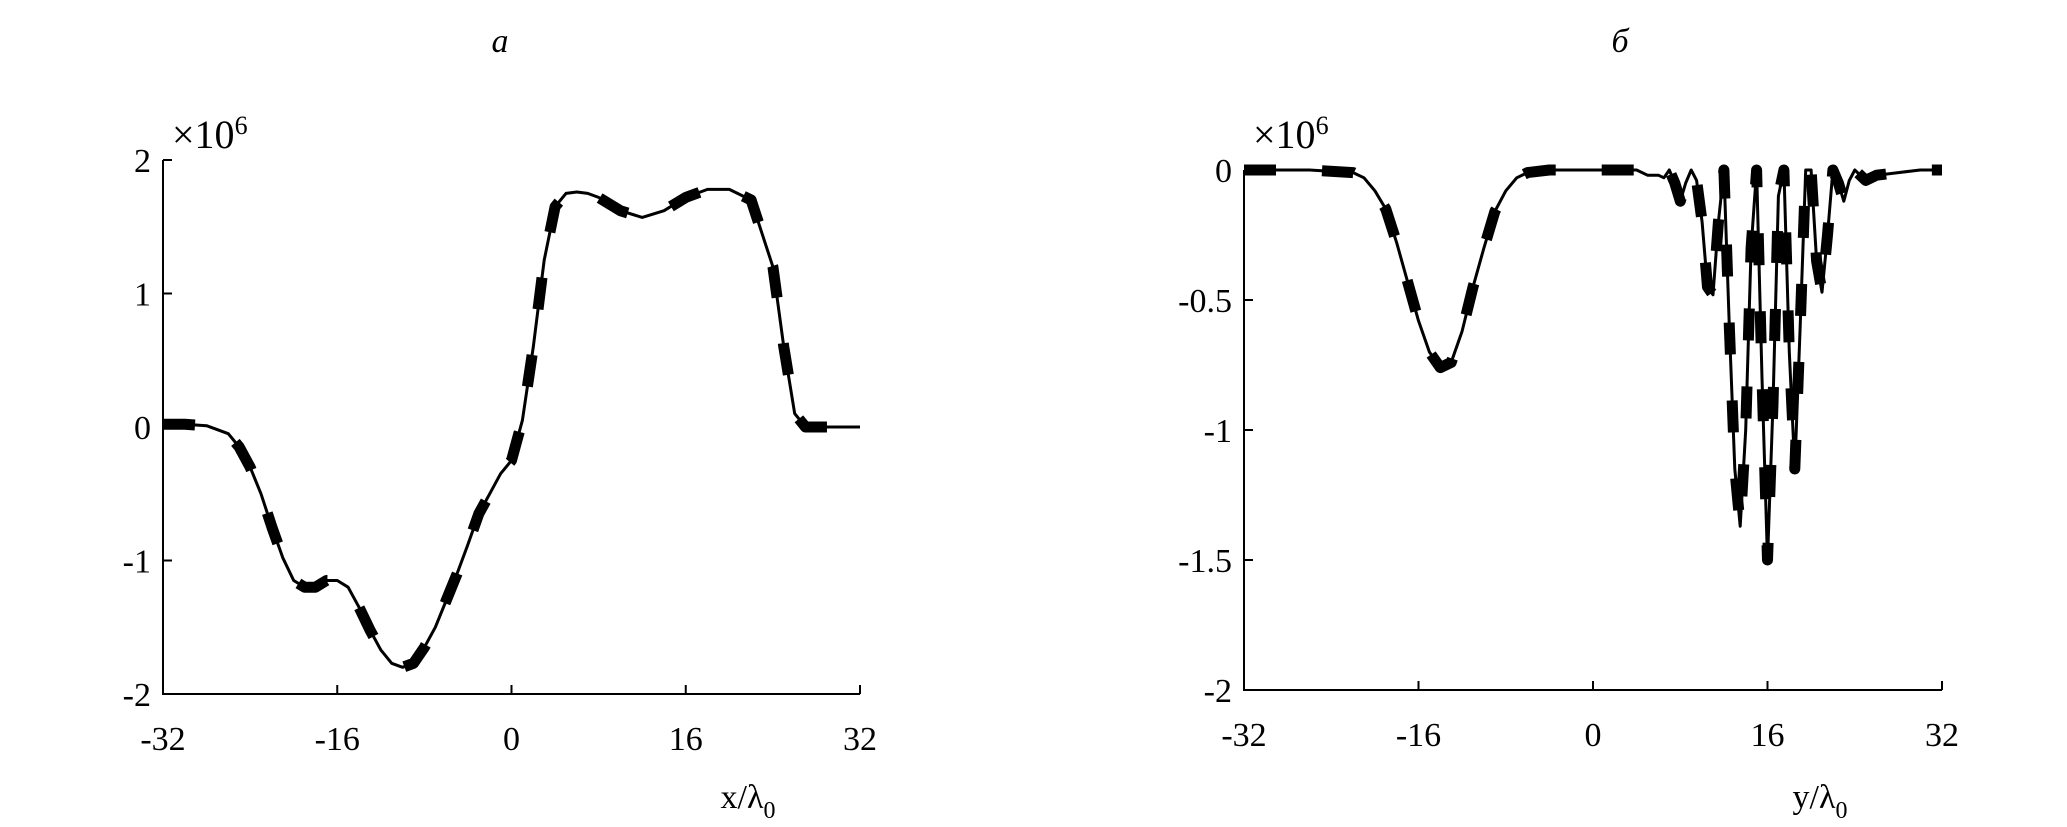 This screenshot has height=827, width=2067. I want to click on panel-title: а, so click(500, 41).